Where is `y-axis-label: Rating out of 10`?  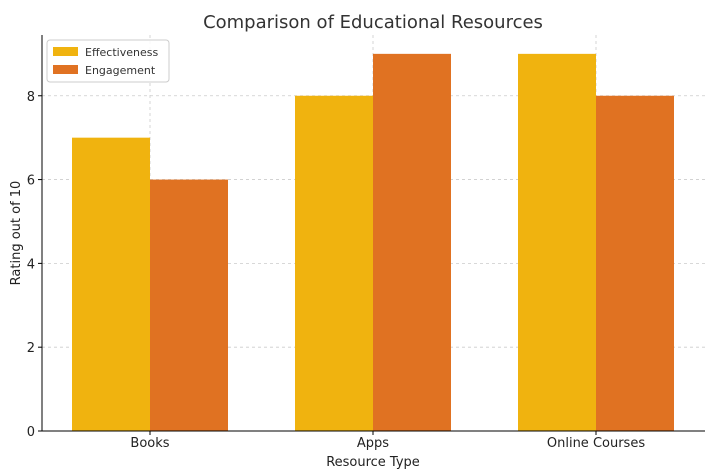 y-axis-label: Rating out of 10 is located at coordinates (16, 233).